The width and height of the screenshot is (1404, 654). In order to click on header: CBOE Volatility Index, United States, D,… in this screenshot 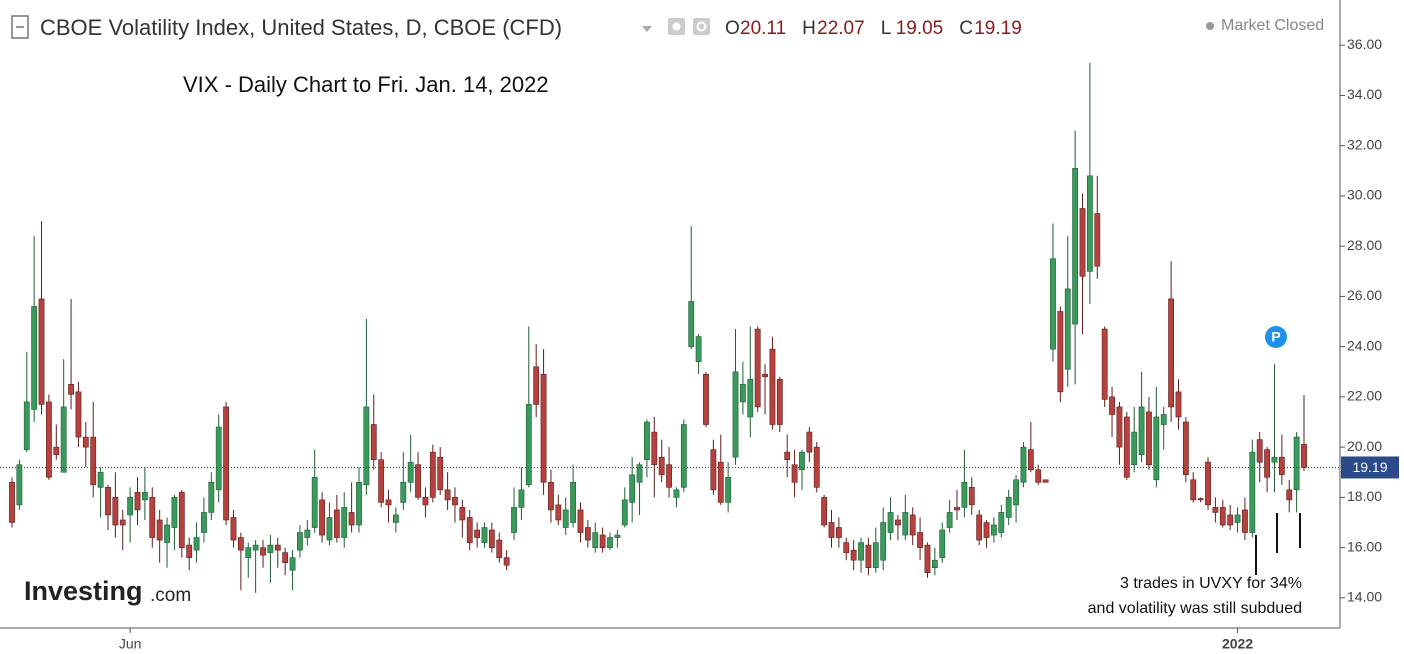, I will do `click(667, 27)`.